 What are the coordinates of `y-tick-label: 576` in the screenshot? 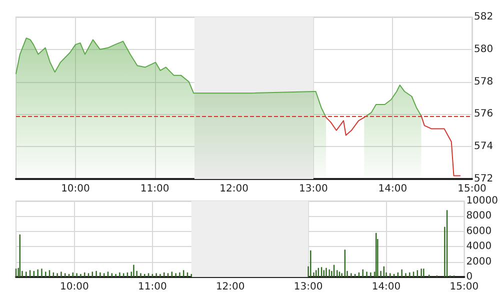 It's located at (484, 114).